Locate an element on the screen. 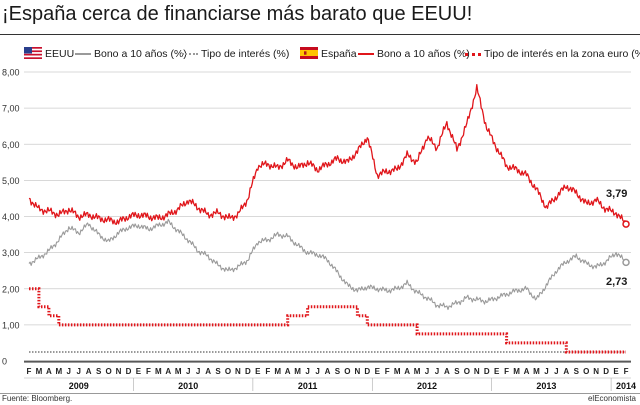 Image resolution: width=640 pixels, height=405 pixels. x-year-label: 2009 is located at coordinates (79, 386).